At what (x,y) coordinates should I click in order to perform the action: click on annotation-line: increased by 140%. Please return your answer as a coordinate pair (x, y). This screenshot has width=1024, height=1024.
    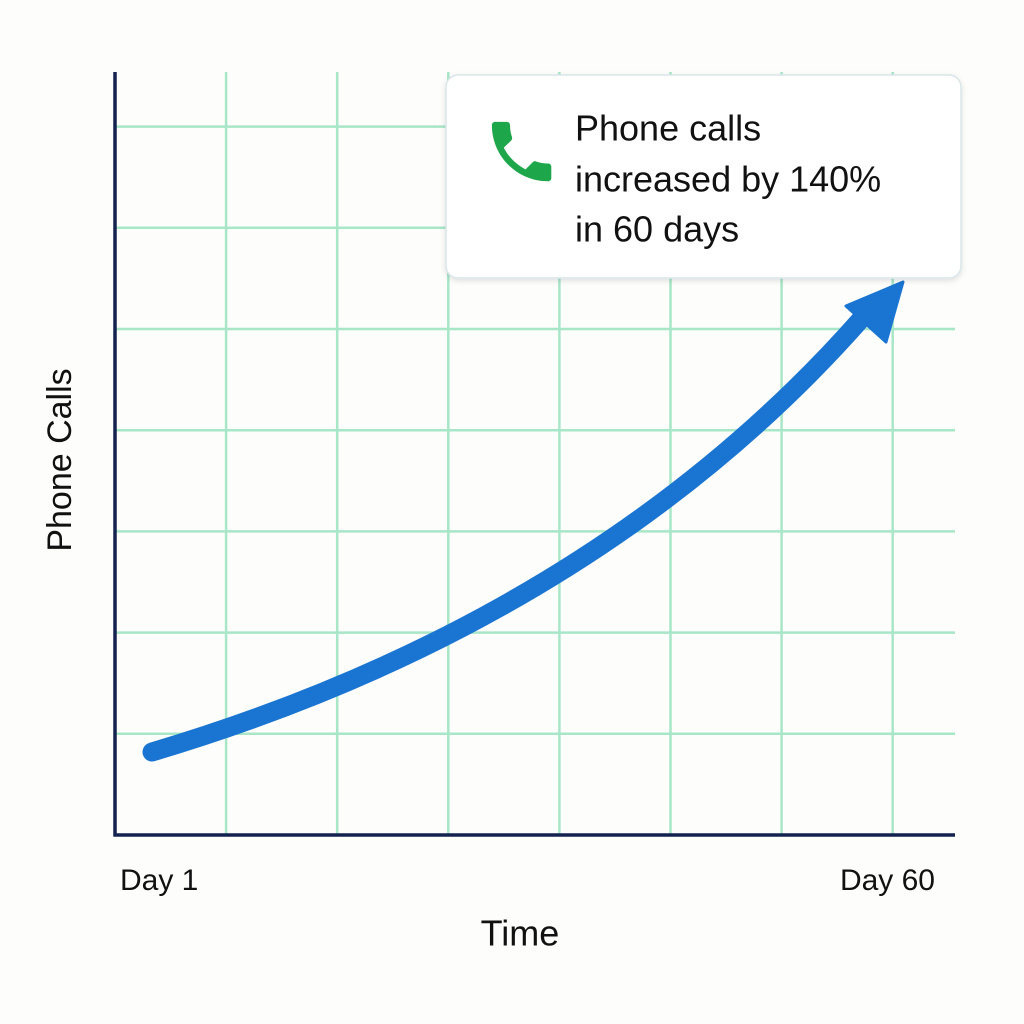
    Looking at the image, I should click on (728, 179).